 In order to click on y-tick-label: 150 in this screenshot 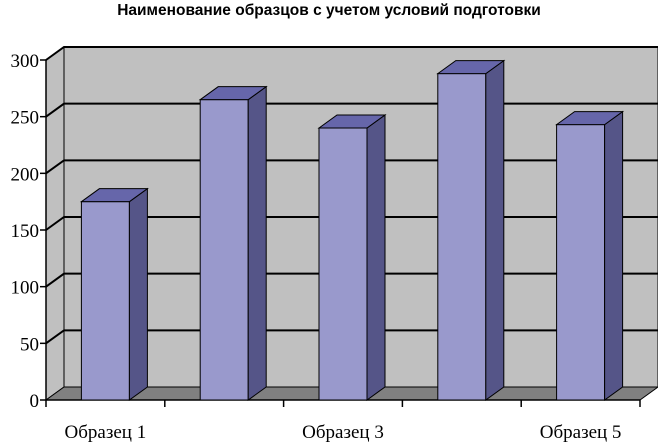, I will do `click(25, 231)`.